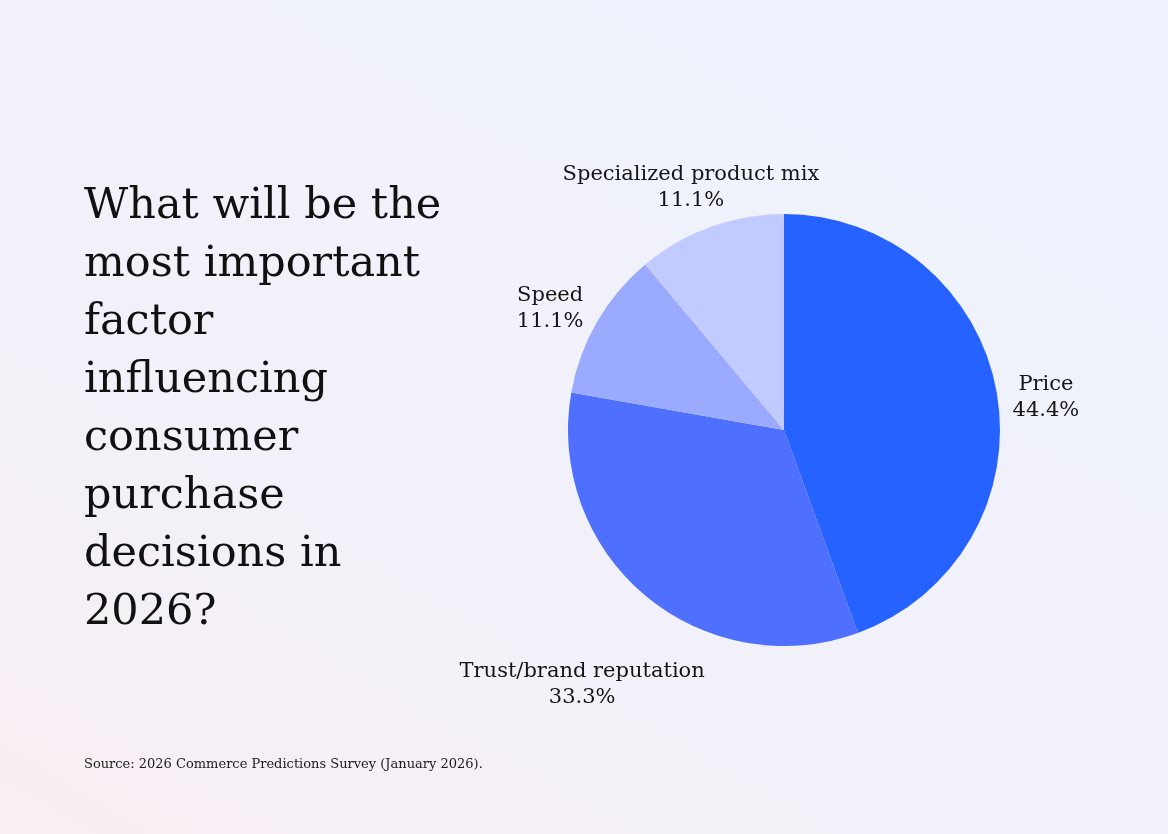  I want to click on source-note: Source: 2026 Commerce Predictions Survey (January 2026)., so click(283, 764).